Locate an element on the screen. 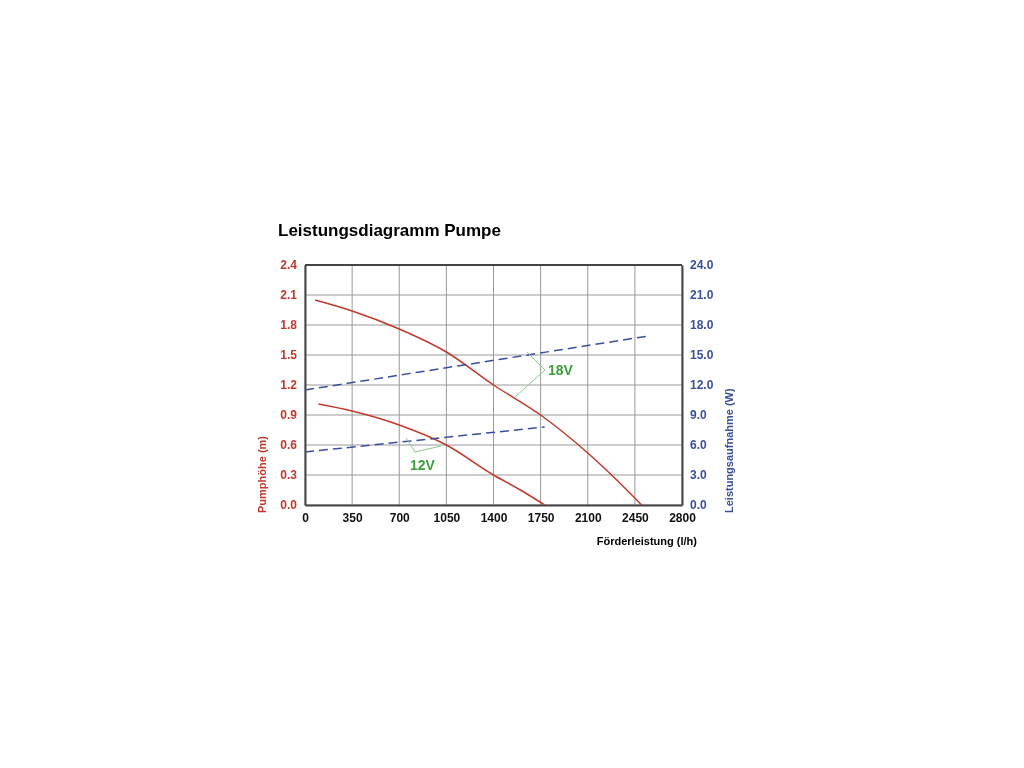 This screenshot has width=1024, height=768. x-tick-label: 1750 is located at coordinates (541, 517).